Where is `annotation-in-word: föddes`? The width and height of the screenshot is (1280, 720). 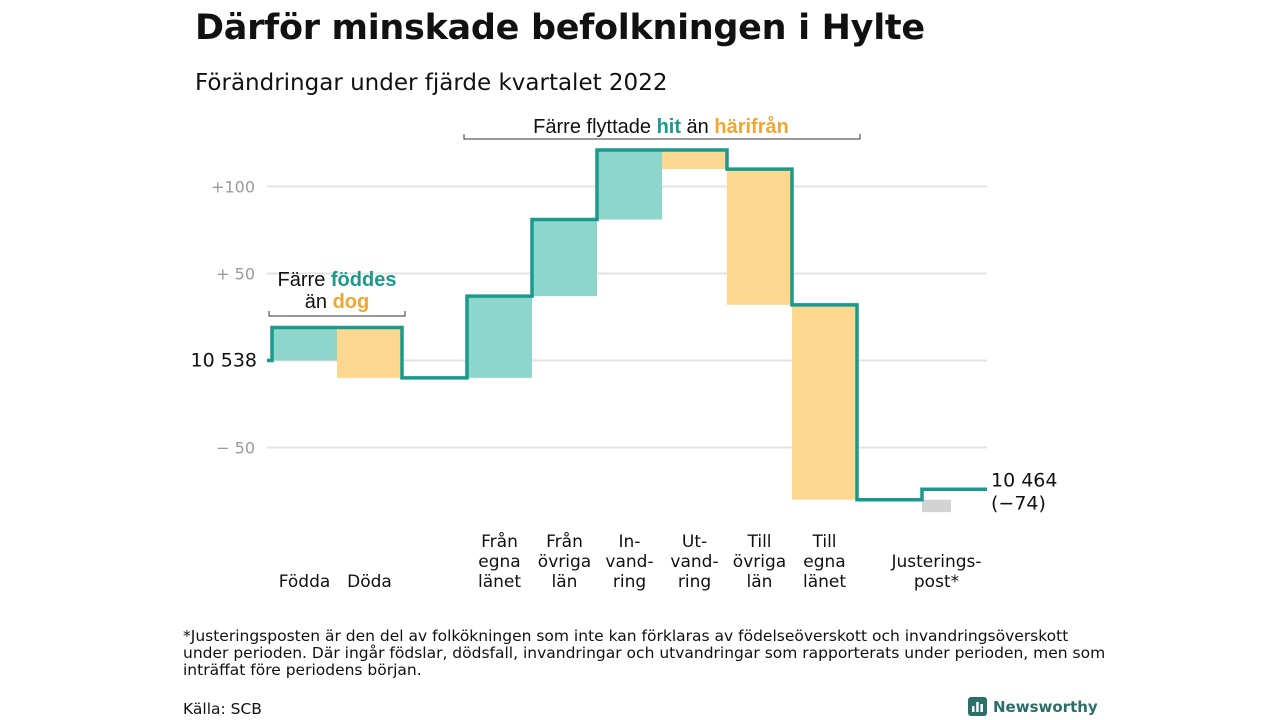 annotation-in-word: föddes is located at coordinates (364, 280).